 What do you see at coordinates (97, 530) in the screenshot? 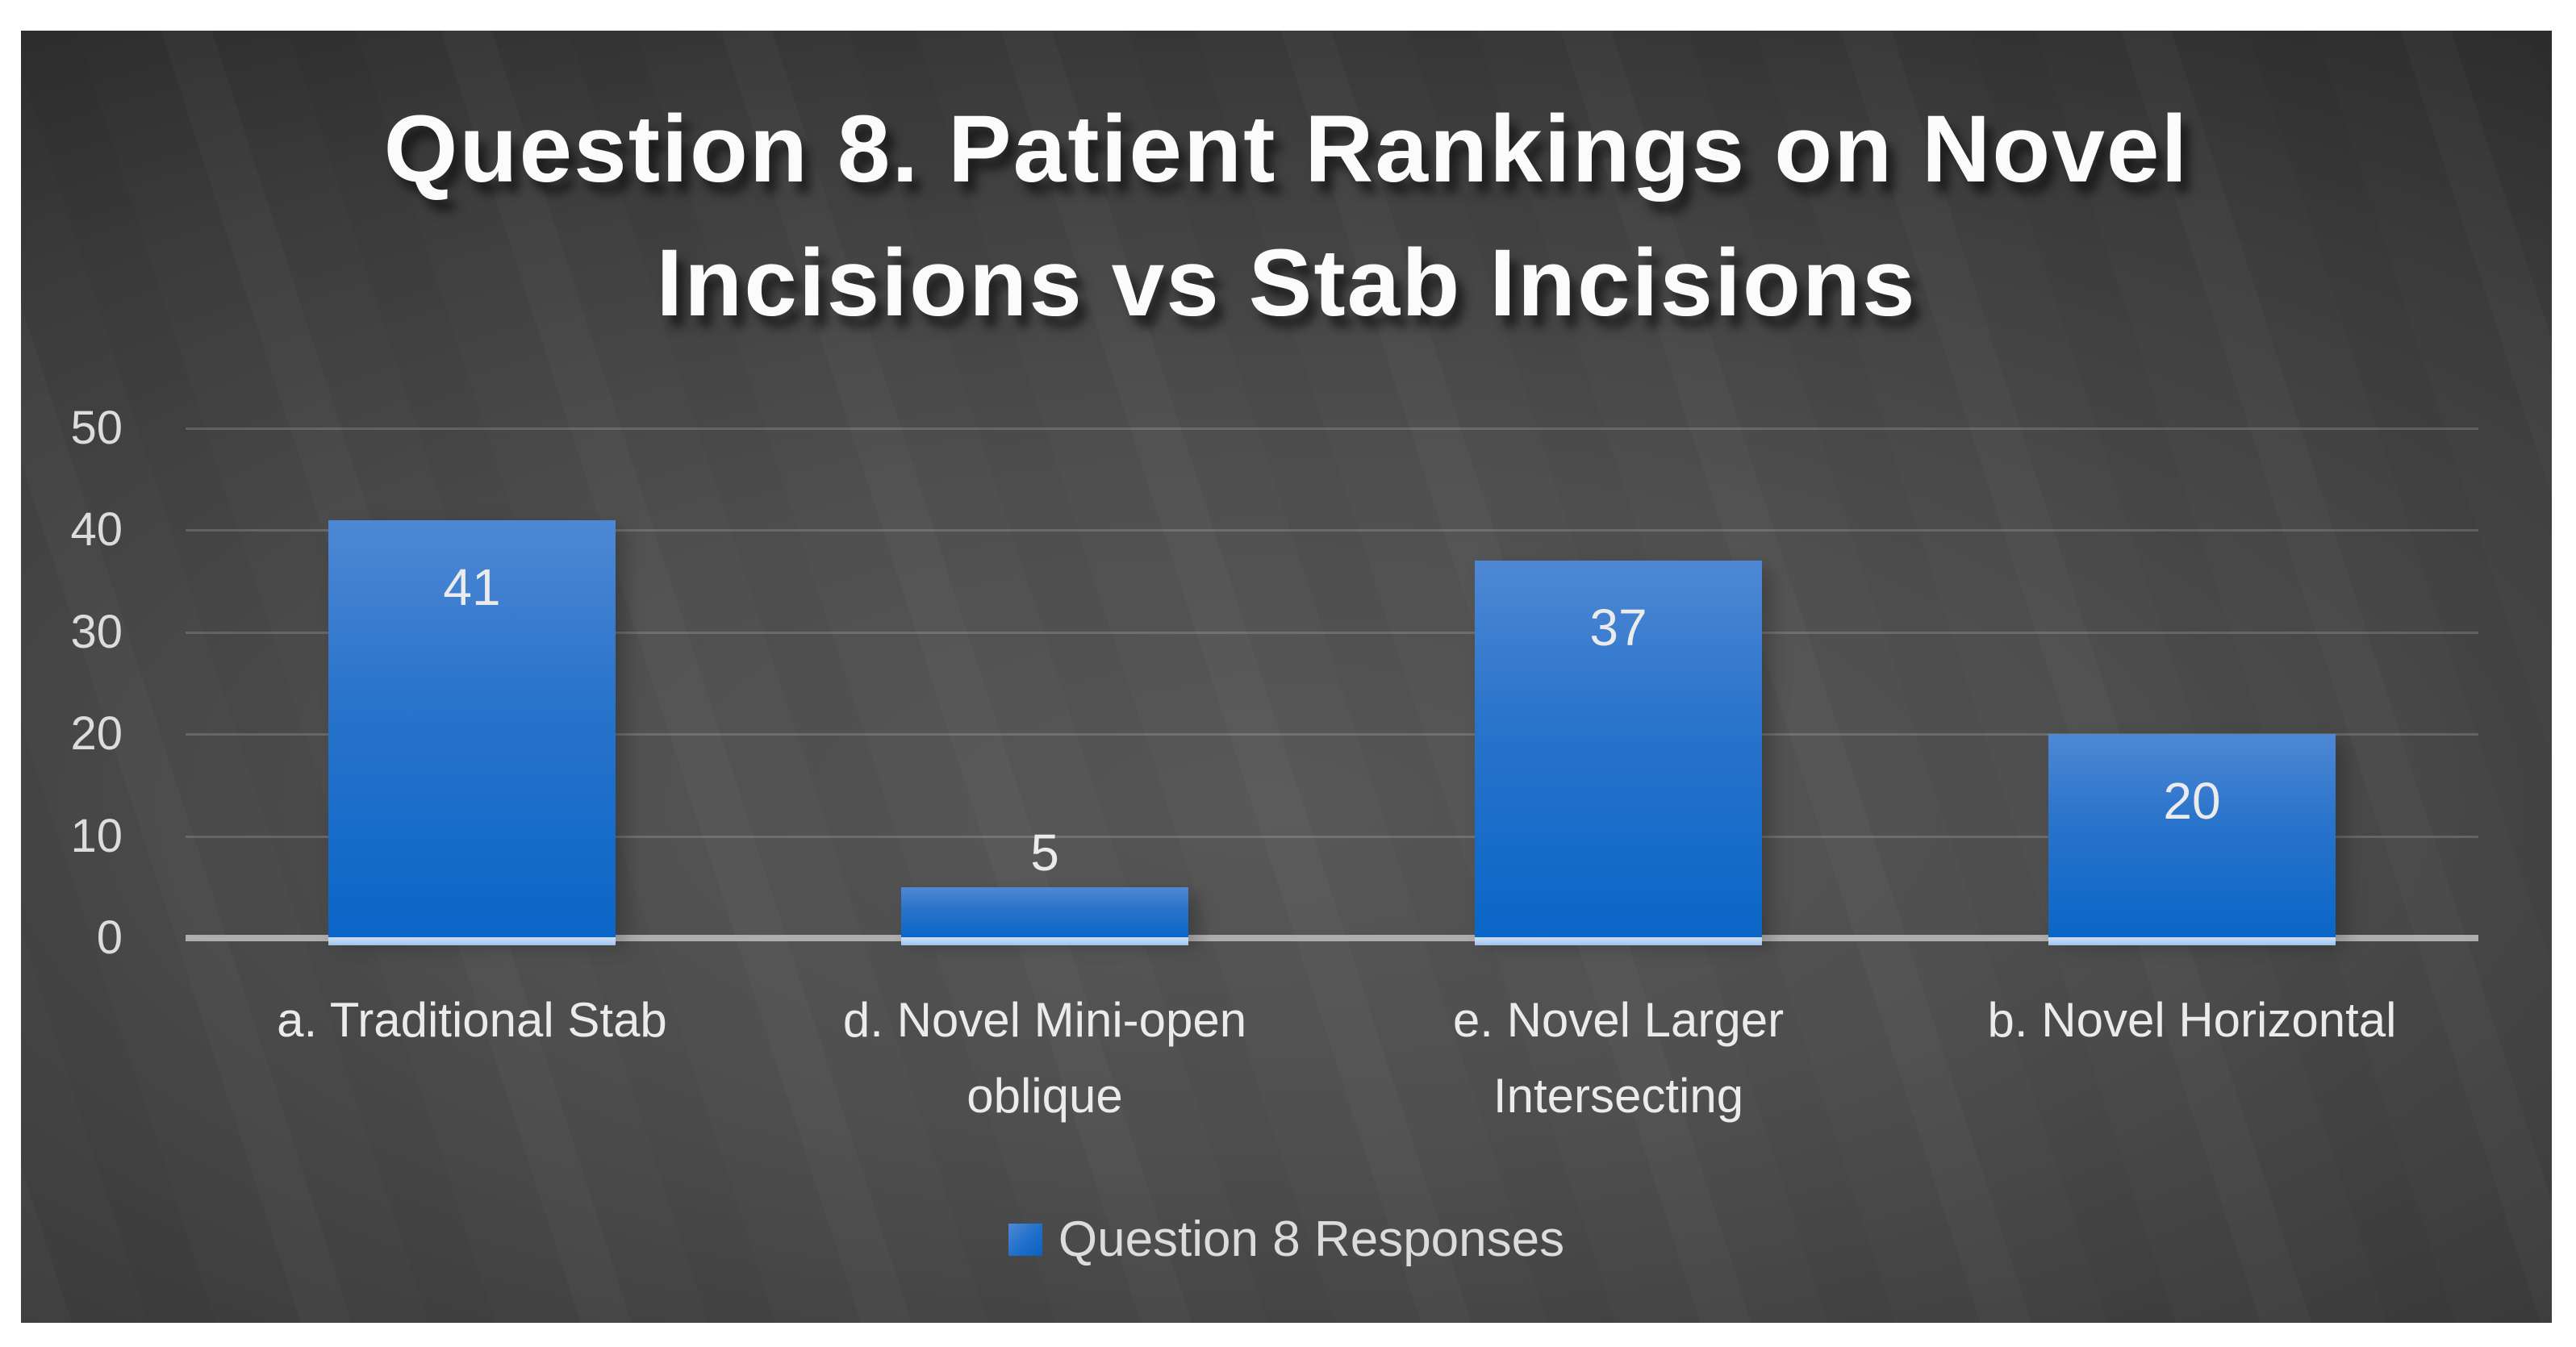
I see `y-tick-label-40: 40` at bounding box center [97, 530].